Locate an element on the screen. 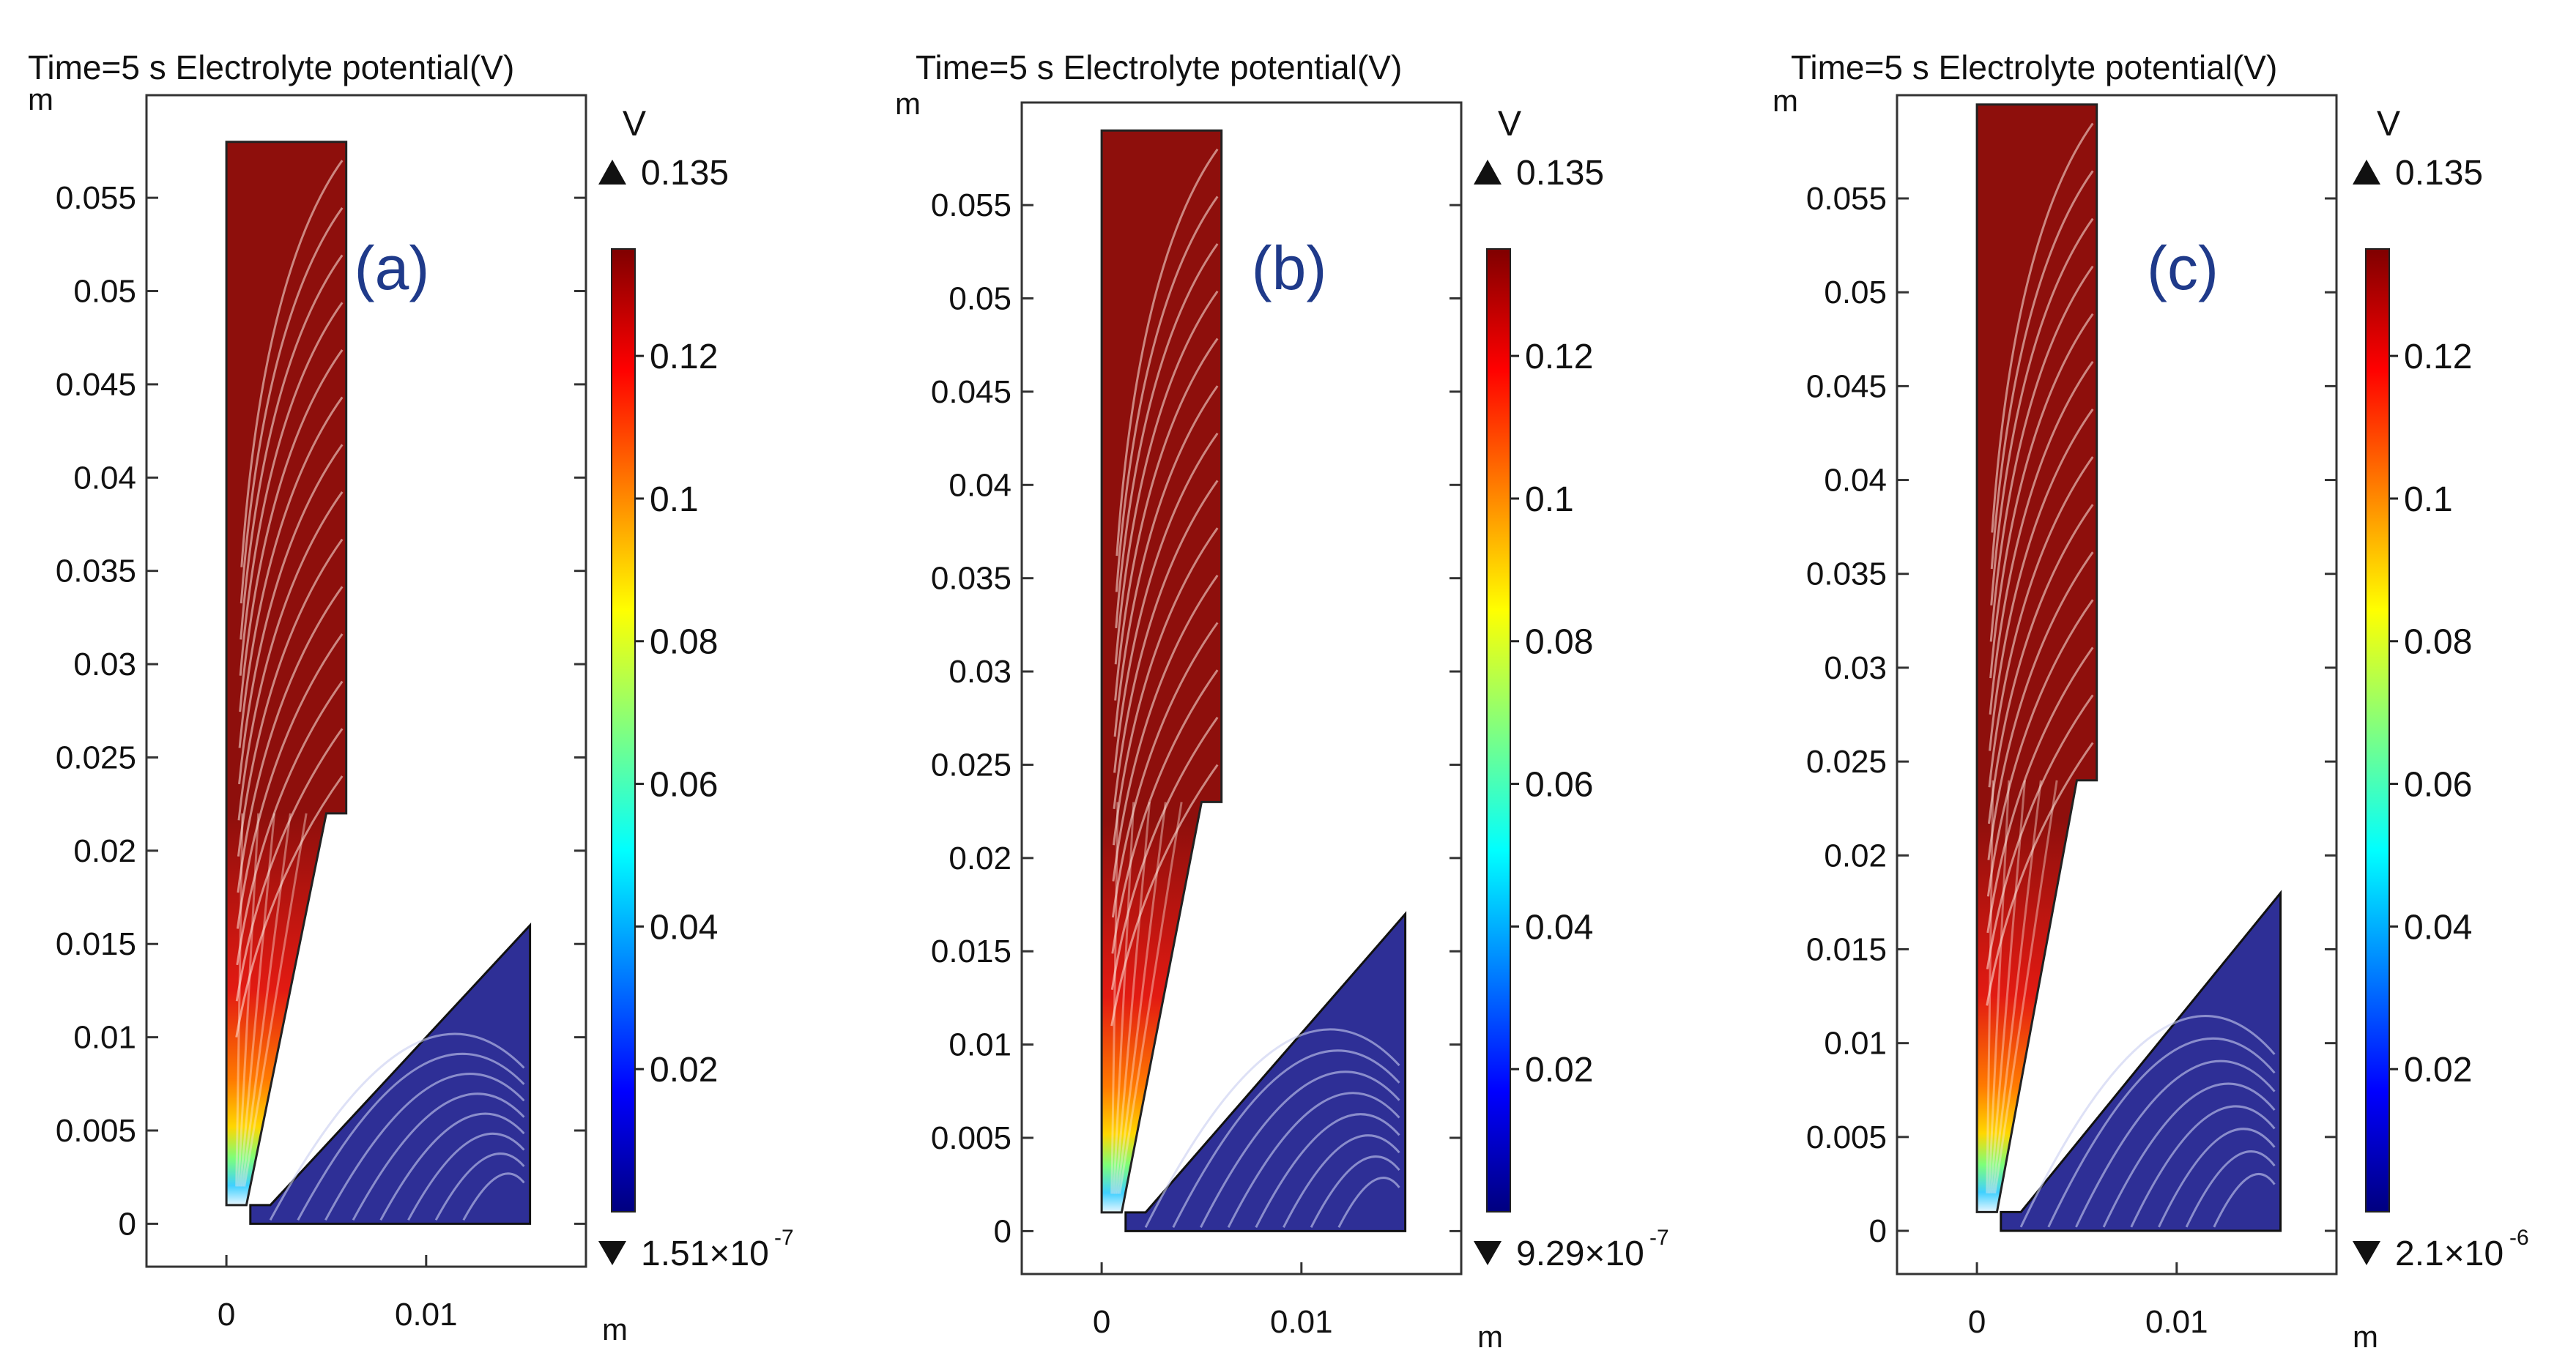 The image size is (2576, 1367). colorbar-tick-label: 0.02 is located at coordinates (684, 1070).